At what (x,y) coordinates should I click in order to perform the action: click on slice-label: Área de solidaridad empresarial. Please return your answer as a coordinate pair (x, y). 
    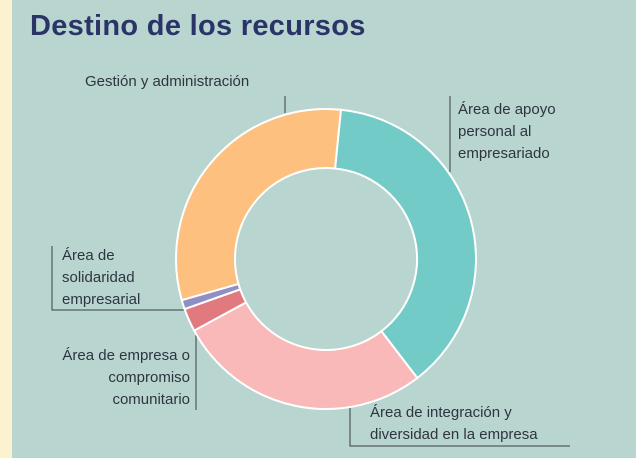
    Looking at the image, I should click on (101, 277).